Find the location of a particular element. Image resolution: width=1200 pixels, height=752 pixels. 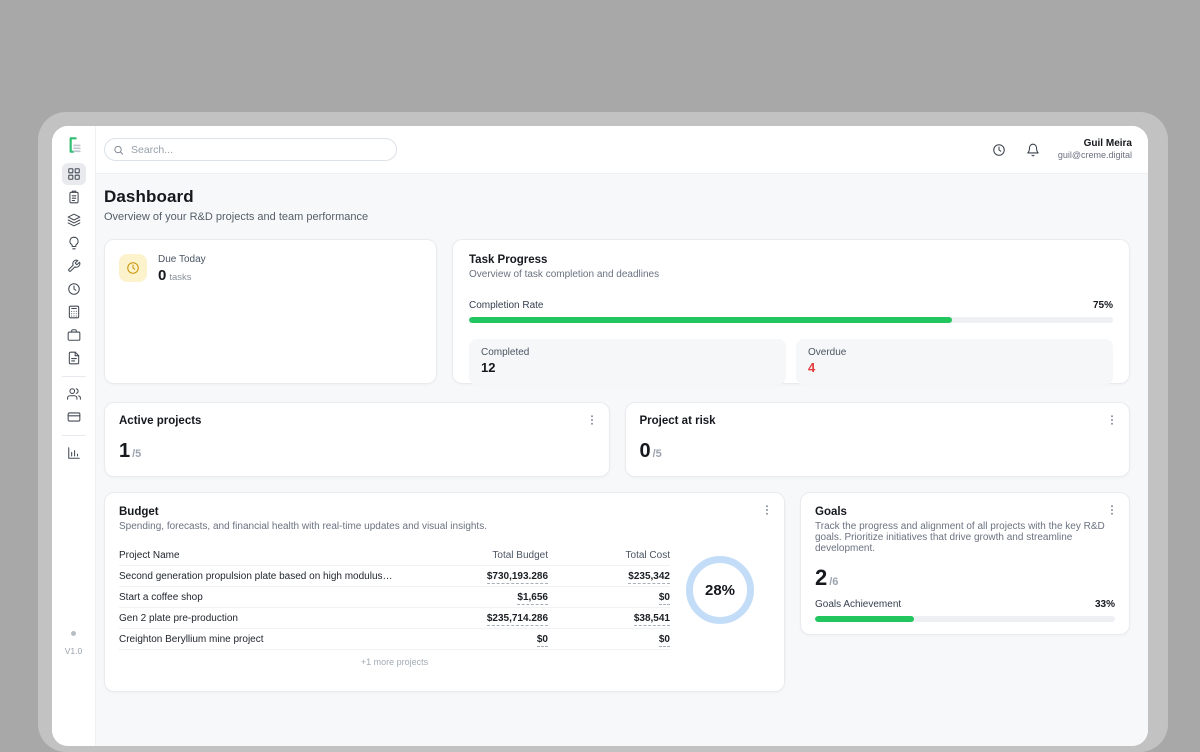

clipboard-icon is located at coordinates (74, 197).